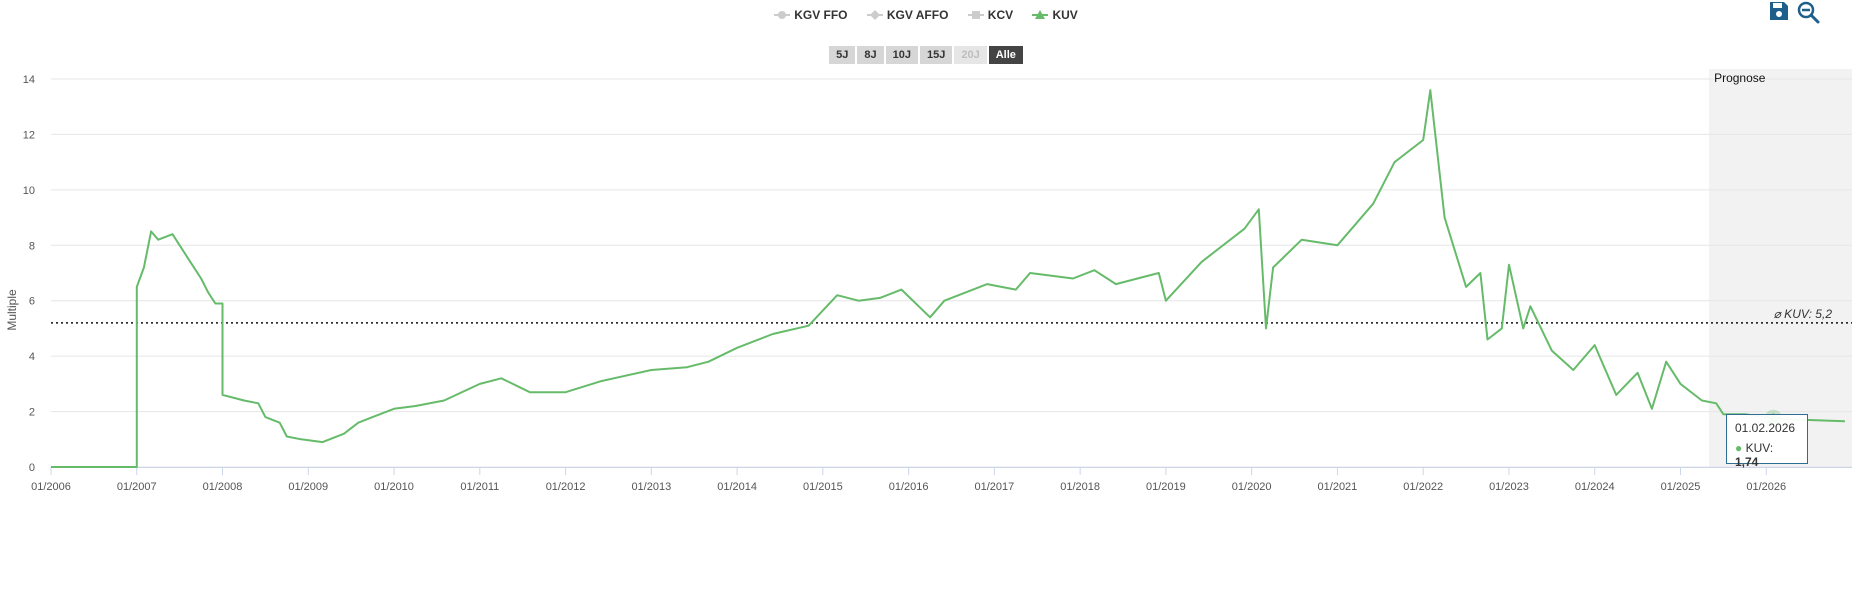 This screenshot has width=1852, height=597. What do you see at coordinates (51, 487) in the screenshot?
I see `x-tick-label: 01/2006` at bounding box center [51, 487].